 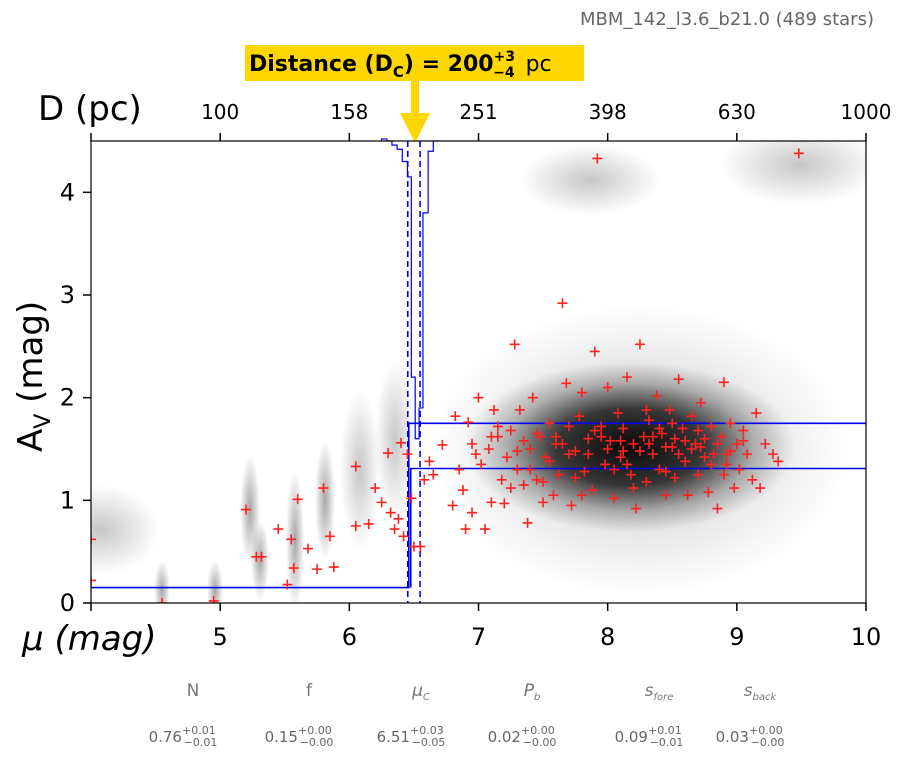 What do you see at coordinates (607, 637) in the screenshot?
I see `x-tick-label: 8` at bounding box center [607, 637].